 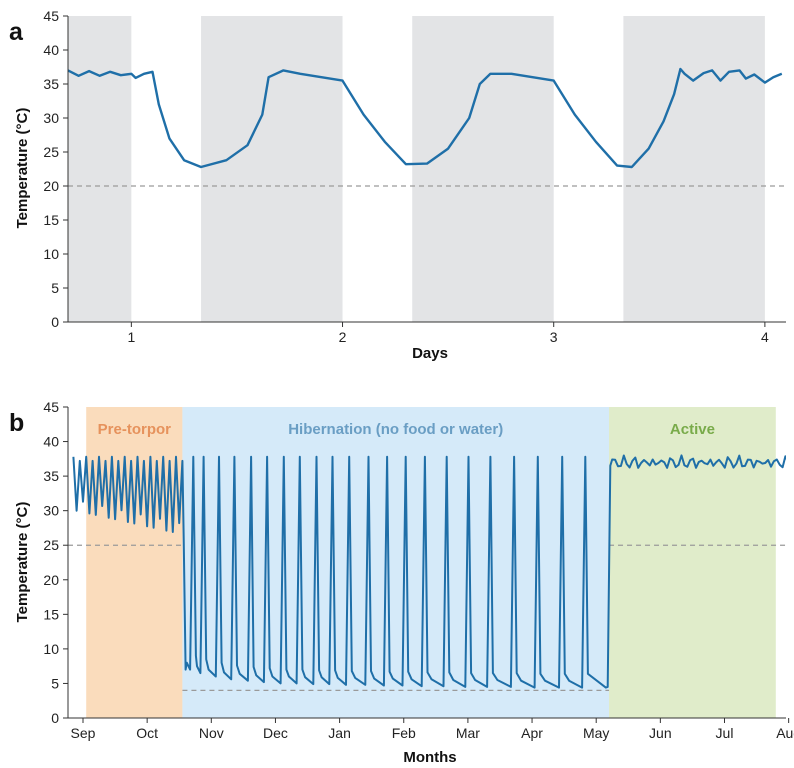 What do you see at coordinates (596, 733) in the screenshot?
I see `panel-b-x-tick-label: May` at bounding box center [596, 733].